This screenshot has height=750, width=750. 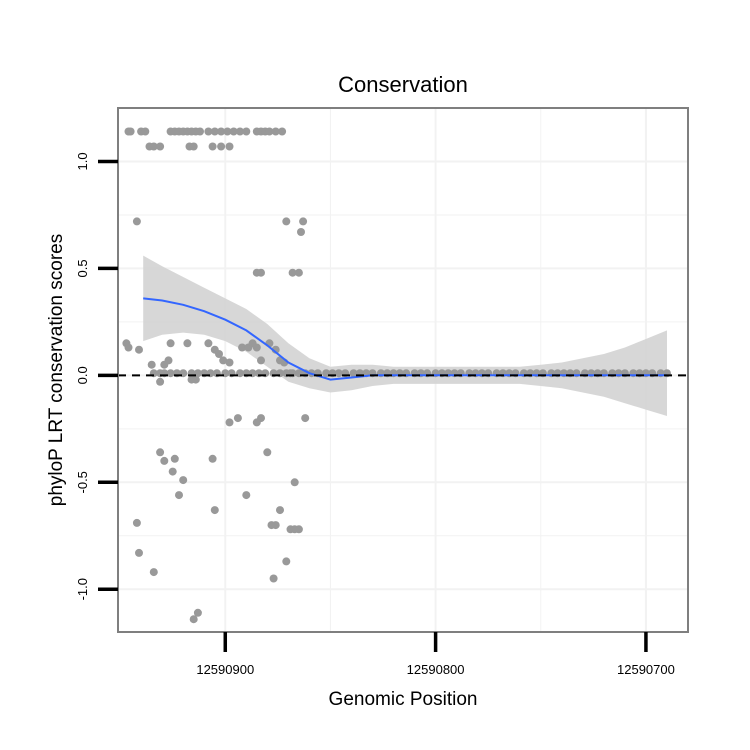 What do you see at coordinates (403, 699) in the screenshot?
I see `x-axis-label: Genomic Position` at bounding box center [403, 699].